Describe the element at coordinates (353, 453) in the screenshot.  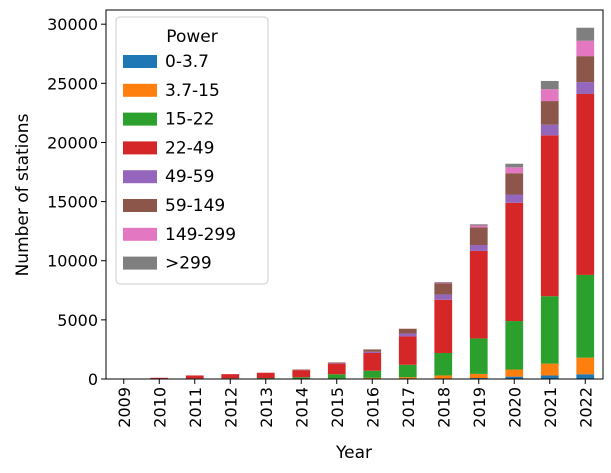
I see `x-axis-label: Year` at that location.